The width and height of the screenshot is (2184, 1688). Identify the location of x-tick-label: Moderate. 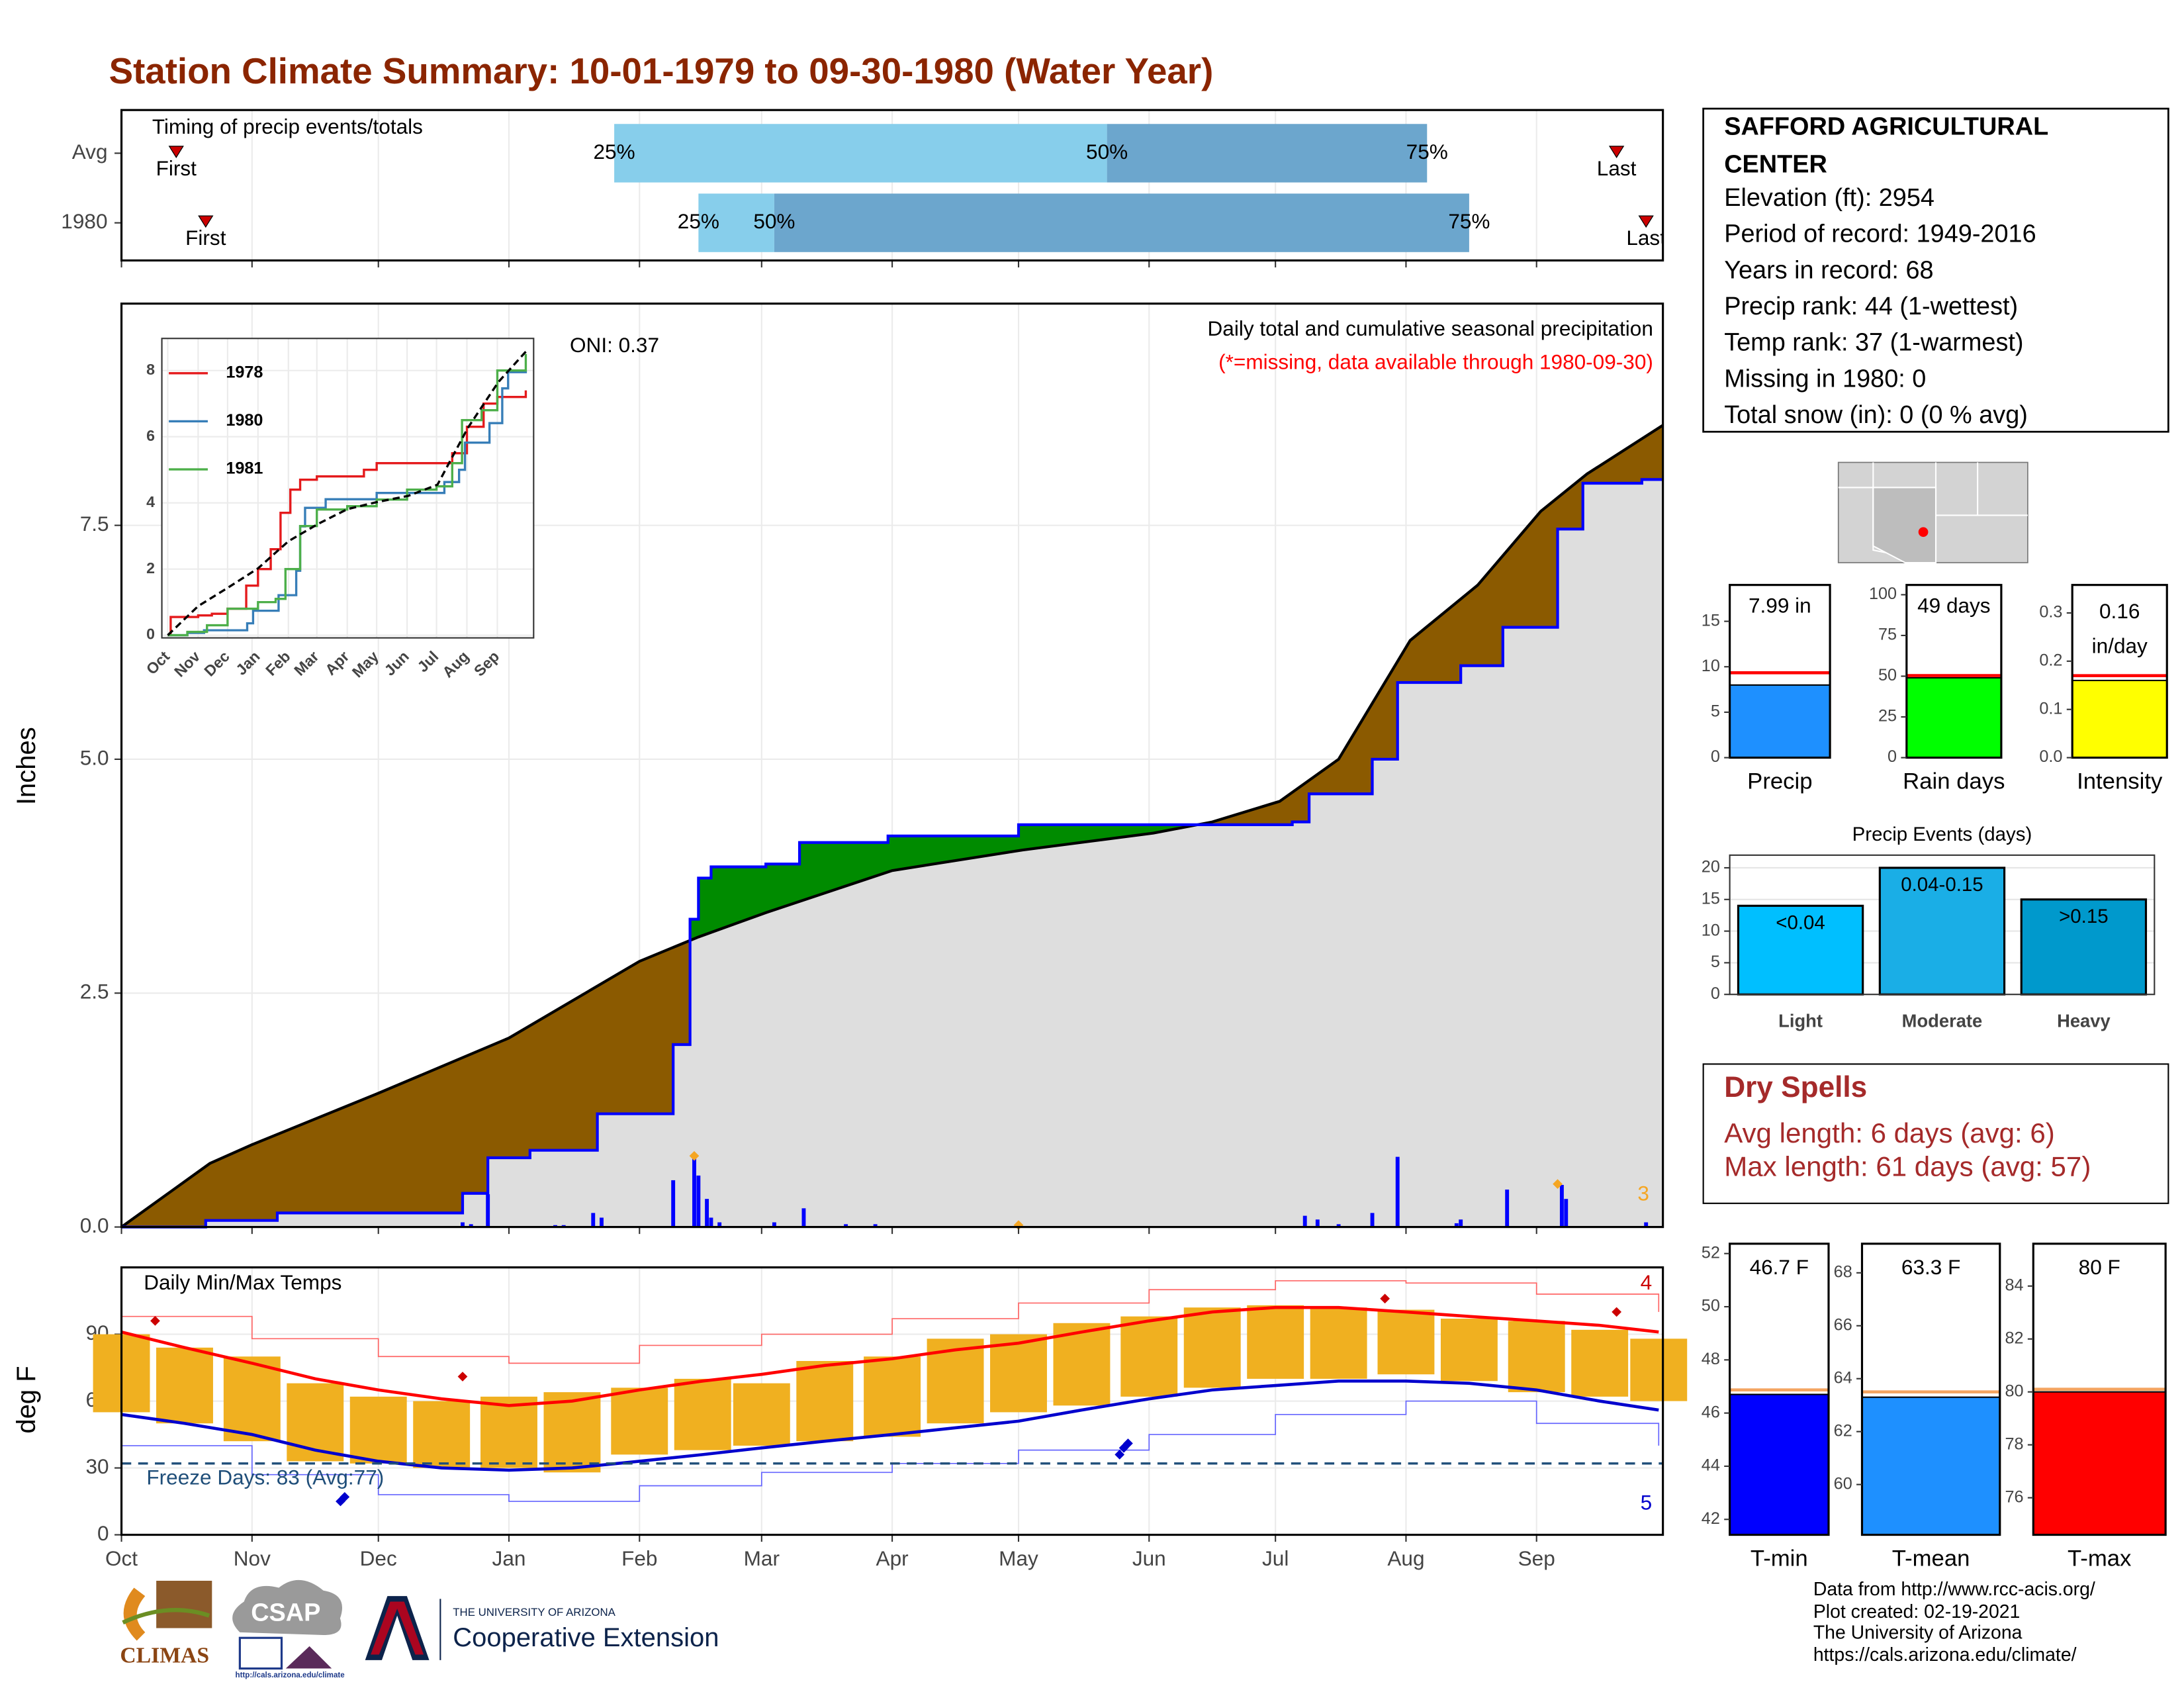
(1942, 1021).